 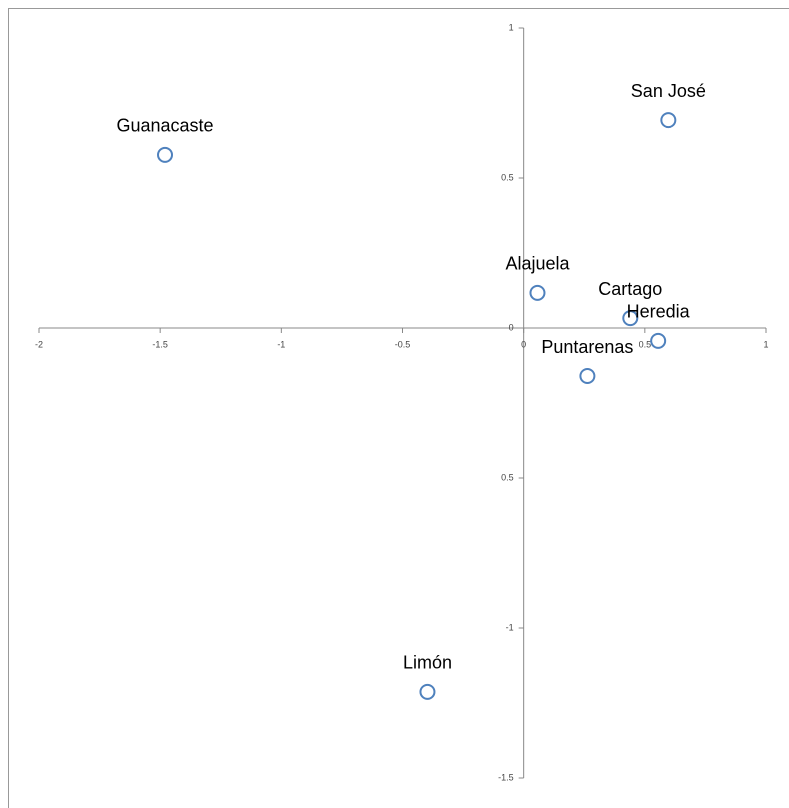 What do you see at coordinates (511, 327) in the screenshot?
I see `y-tick-label: 0` at bounding box center [511, 327].